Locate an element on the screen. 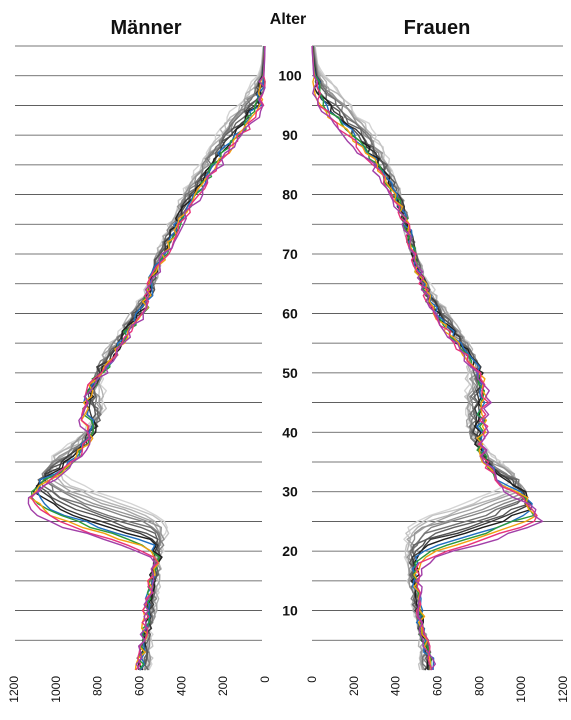  age-tick-90: 90 is located at coordinates (290, 135).